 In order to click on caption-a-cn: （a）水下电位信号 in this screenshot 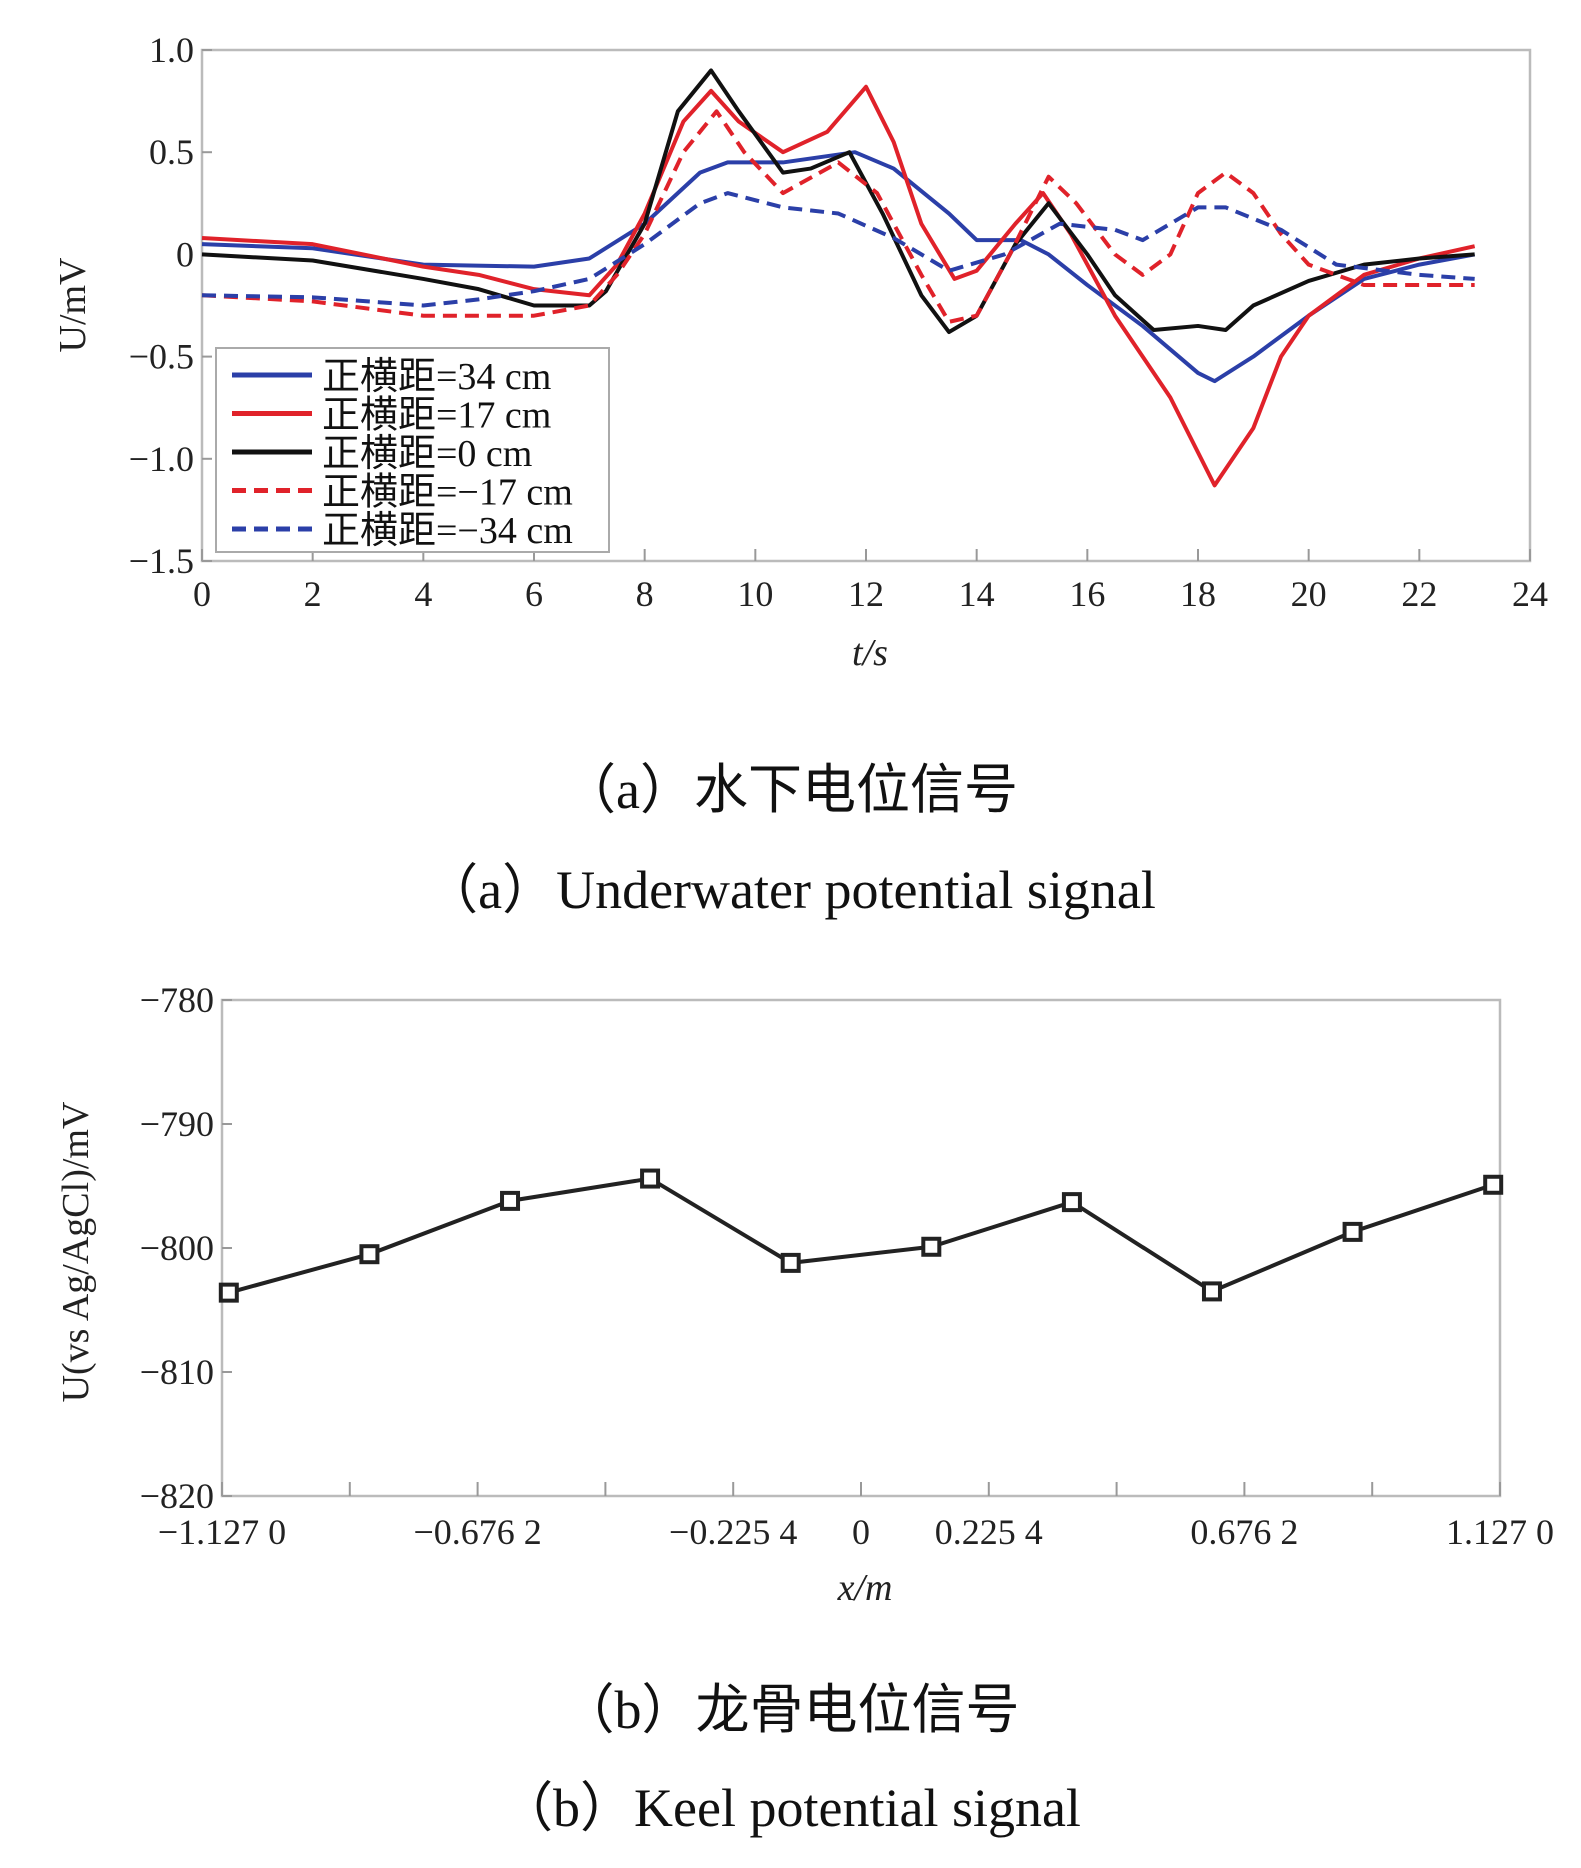, I will do `click(790, 790)`.